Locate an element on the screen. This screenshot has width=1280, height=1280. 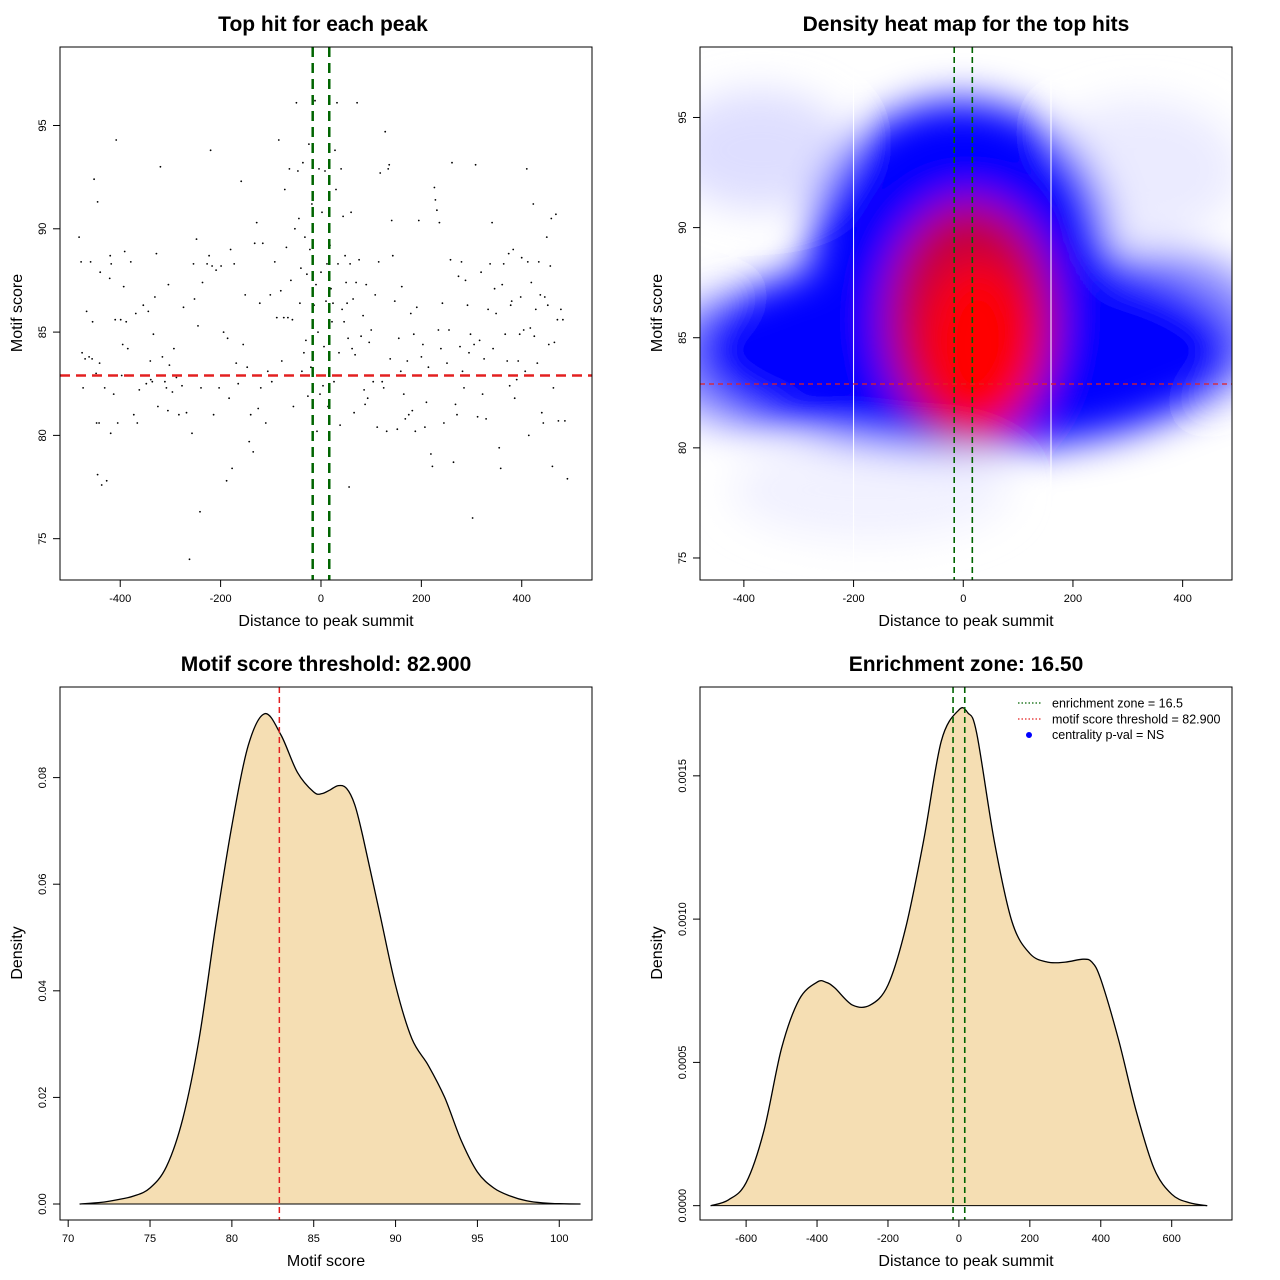
chart-title: Top hit for each peak is located at coordinates (323, 24).